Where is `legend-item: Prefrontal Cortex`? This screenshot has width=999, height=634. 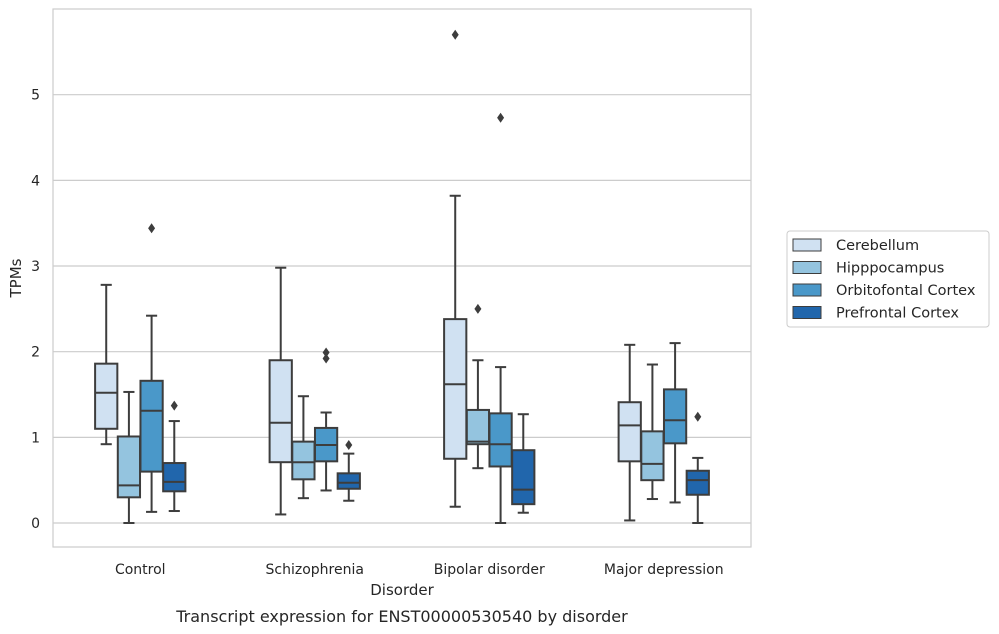 legend-item: Prefrontal Cortex is located at coordinates (875, 314).